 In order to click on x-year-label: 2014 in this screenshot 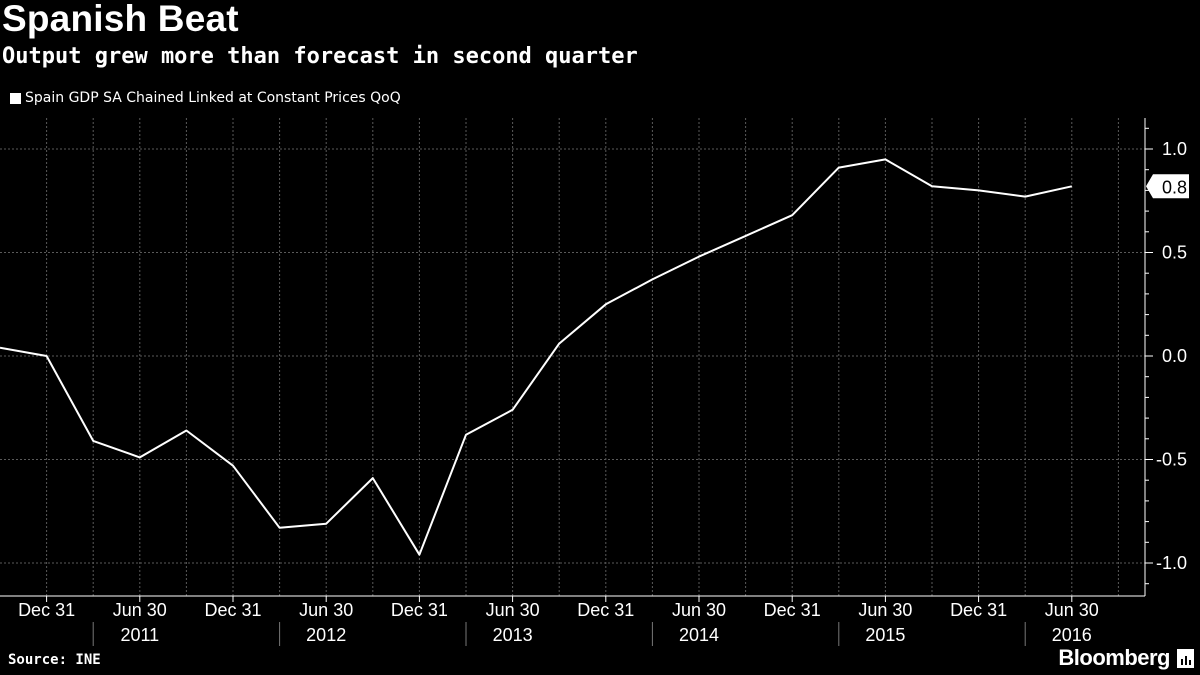, I will do `click(699, 635)`.